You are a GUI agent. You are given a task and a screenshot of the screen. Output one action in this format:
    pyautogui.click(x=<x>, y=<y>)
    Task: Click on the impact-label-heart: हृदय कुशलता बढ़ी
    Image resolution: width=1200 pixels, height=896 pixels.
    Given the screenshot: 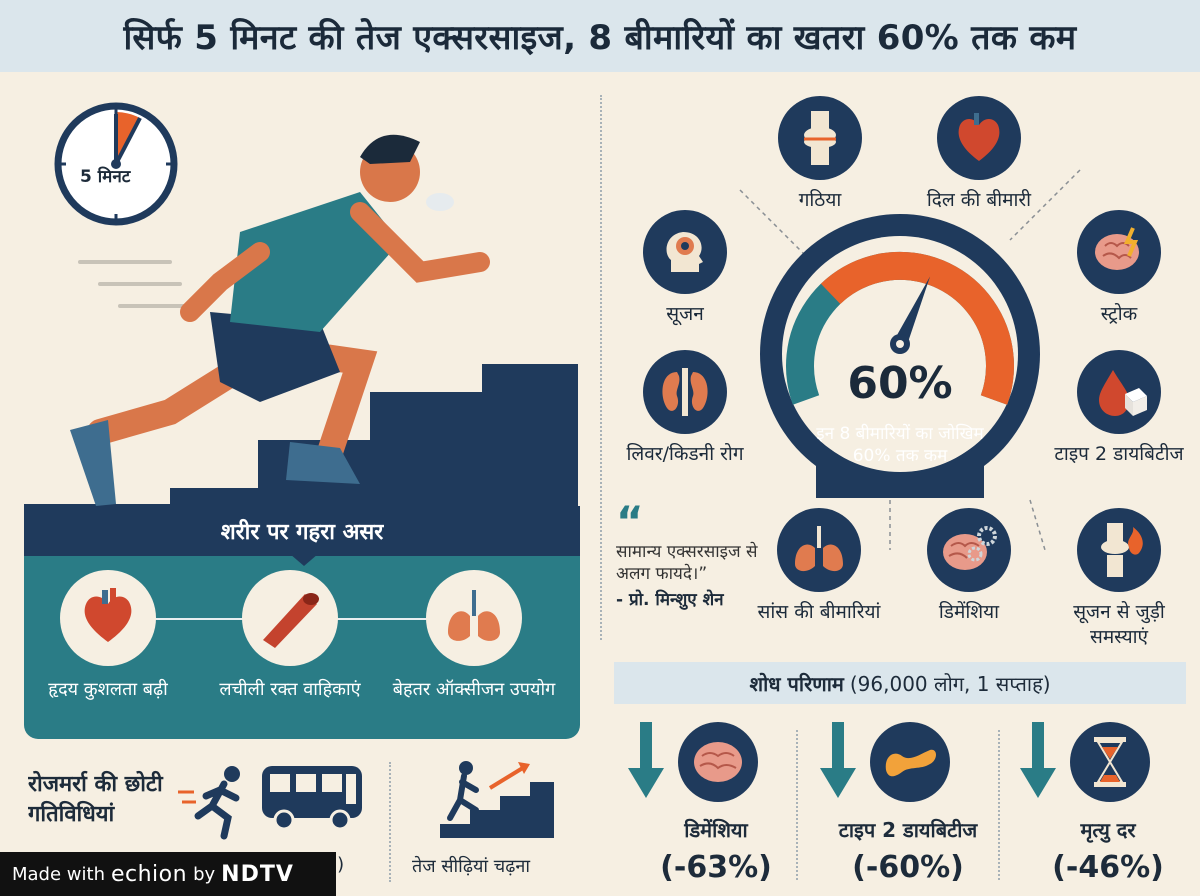 What is the action you would take?
    pyautogui.click(x=108, y=689)
    